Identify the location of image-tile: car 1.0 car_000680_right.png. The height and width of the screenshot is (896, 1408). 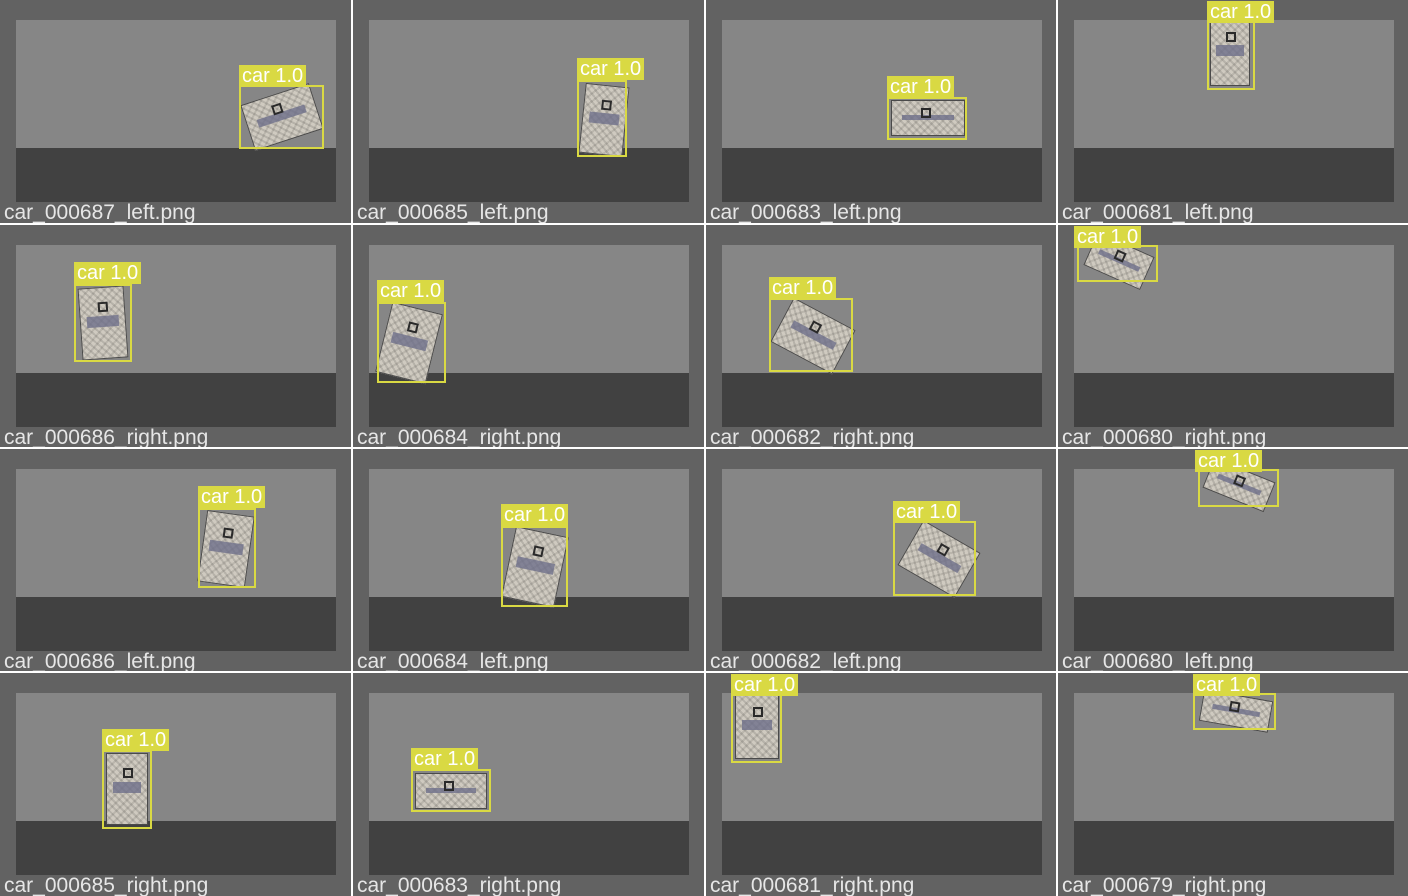
(1233, 336).